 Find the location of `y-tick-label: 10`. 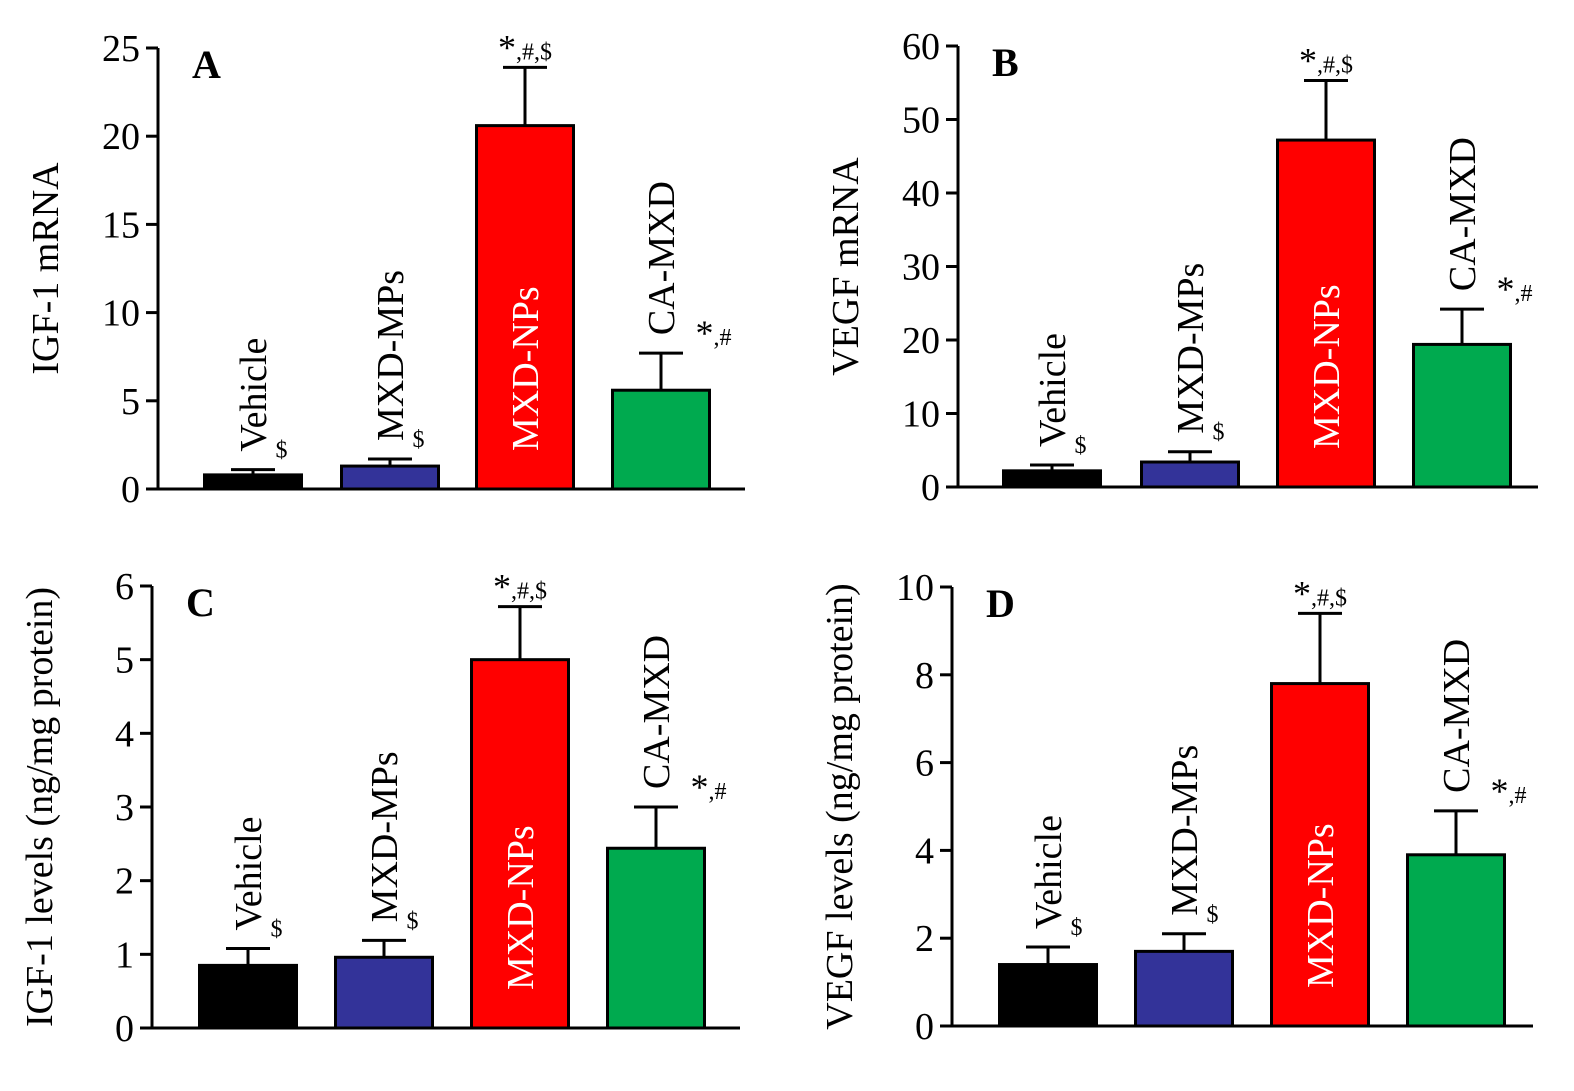

y-tick-label: 10 is located at coordinates (915, 588).